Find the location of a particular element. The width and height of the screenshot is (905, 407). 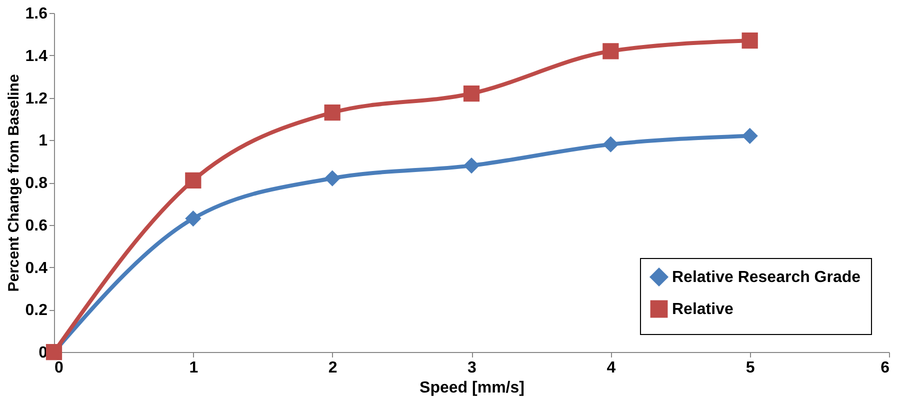

x-tick-label: 6 is located at coordinates (885, 368).